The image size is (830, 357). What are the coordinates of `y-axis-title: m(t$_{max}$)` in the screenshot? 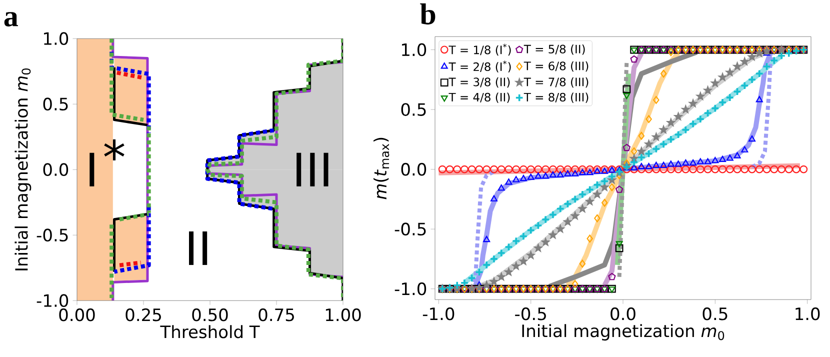 It's located at (382, 169).